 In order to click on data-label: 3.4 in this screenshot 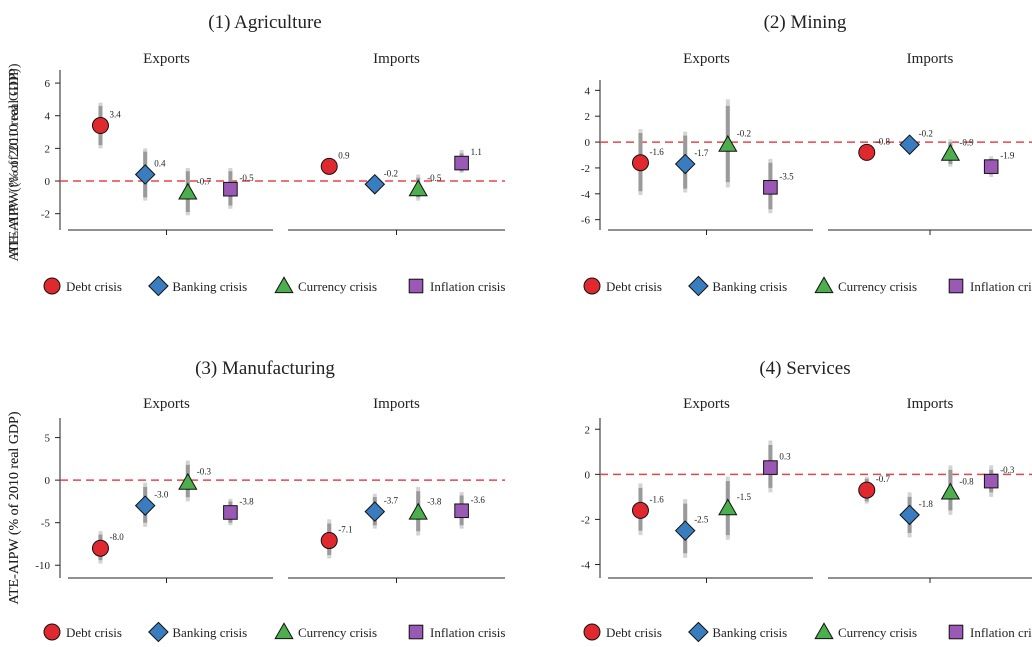, I will do `click(115, 115)`.